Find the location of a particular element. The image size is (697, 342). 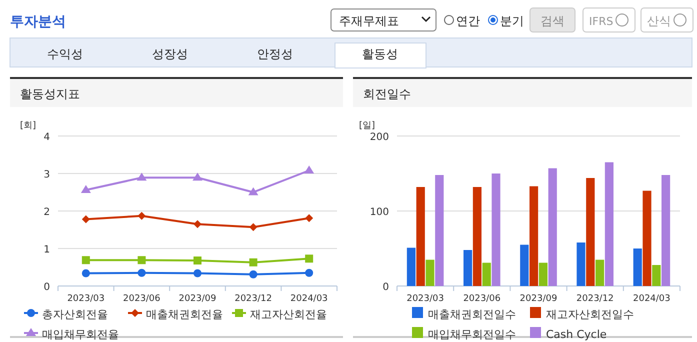

text: 안정성 is located at coordinates (275, 54).